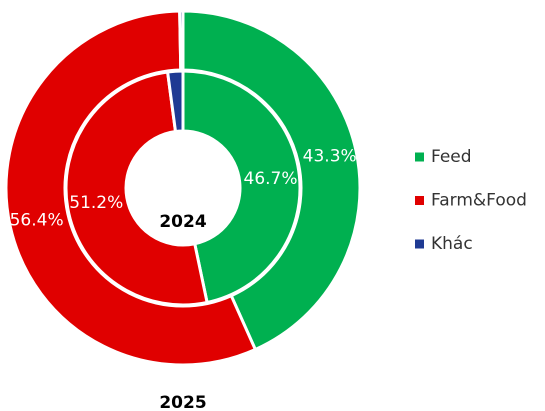  What do you see at coordinates (182, 402) in the screenshot?
I see `outer-ring-title: 2025` at bounding box center [182, 402].